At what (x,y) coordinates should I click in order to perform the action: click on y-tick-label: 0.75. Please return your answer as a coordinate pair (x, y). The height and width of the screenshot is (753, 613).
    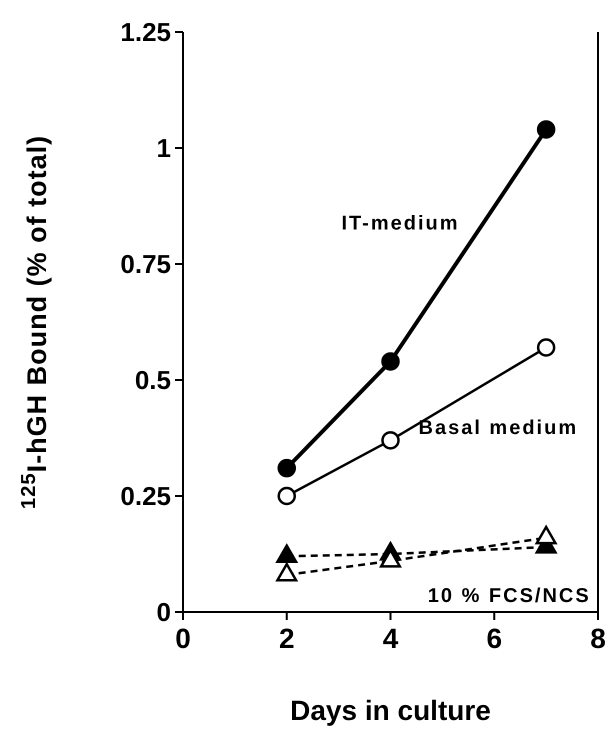
    Looking at the image, I should click on (145, 264).